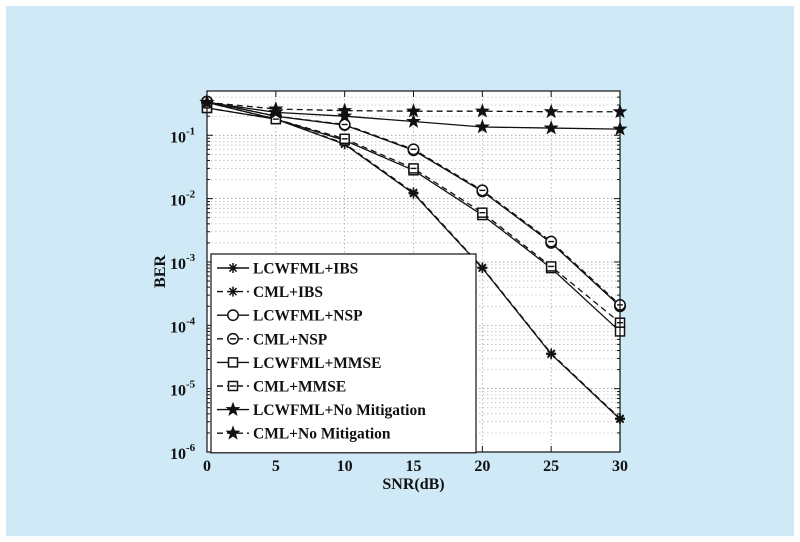  I want to click on square-dash-marker, so click(233, 386).